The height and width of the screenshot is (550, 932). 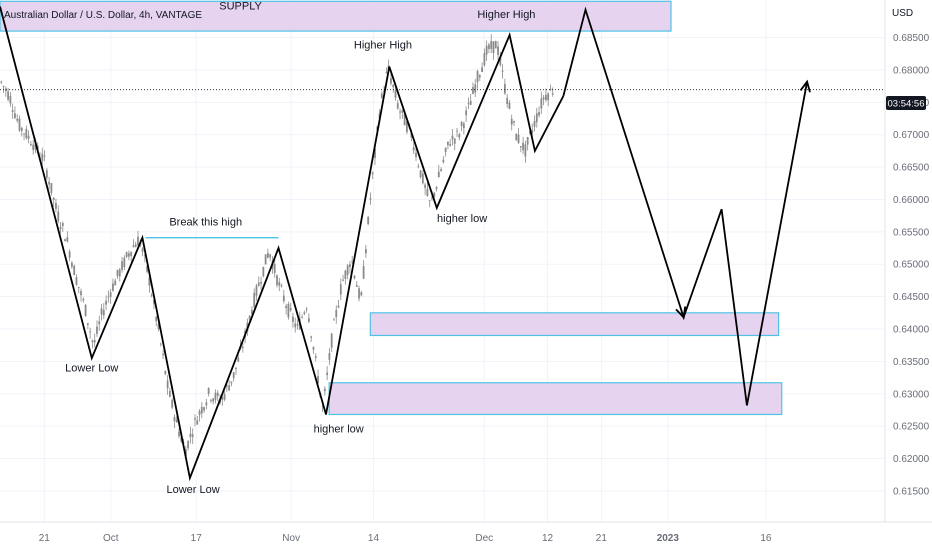 What do you see at coordinates (336, 16) in the screenshot?
I see `zone-supply` at bounding box center [336, 16].